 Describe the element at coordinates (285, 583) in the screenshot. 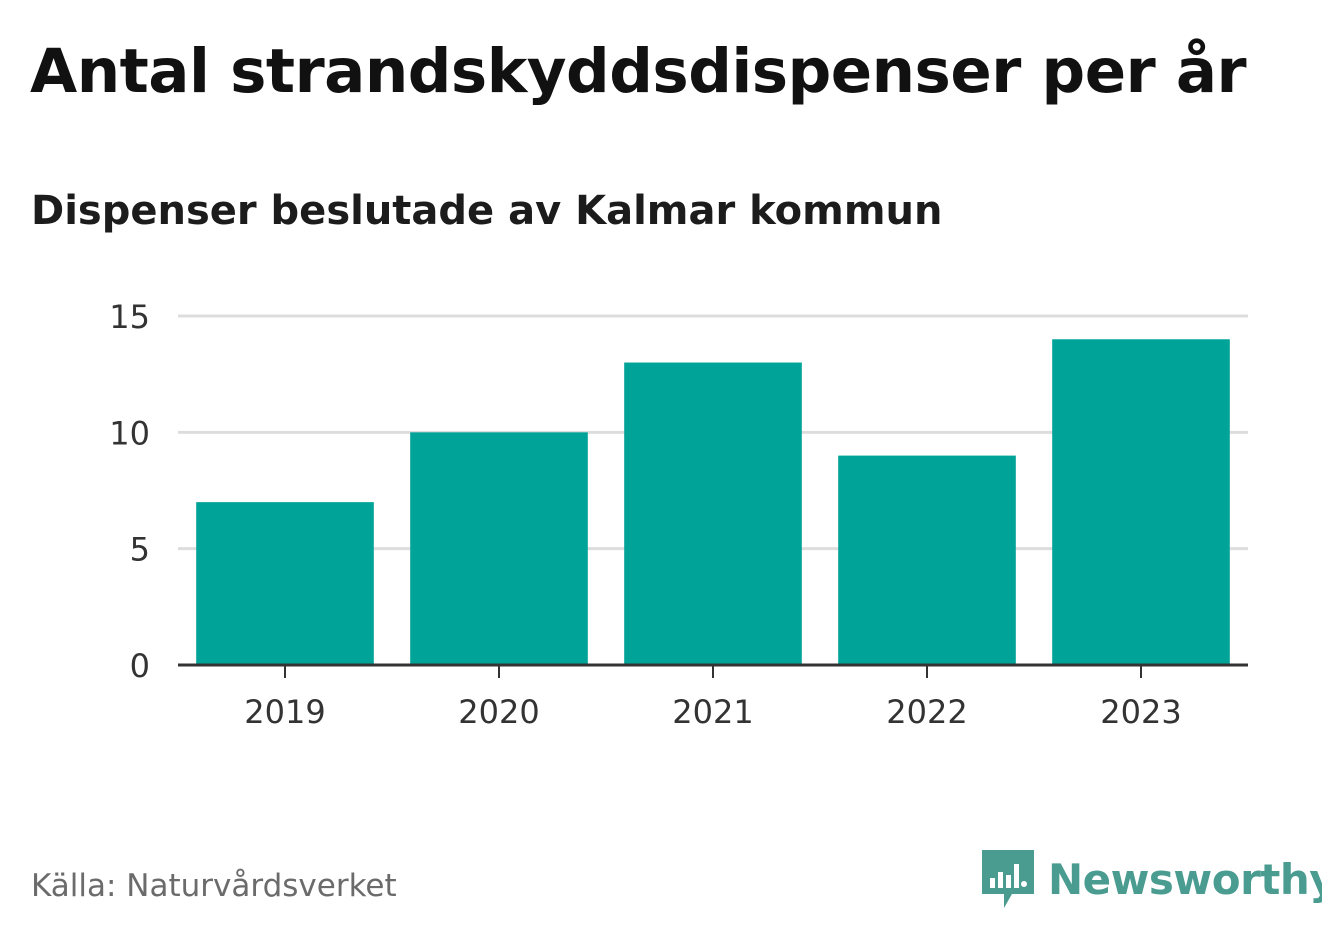

I see `bar-2019` at that location.